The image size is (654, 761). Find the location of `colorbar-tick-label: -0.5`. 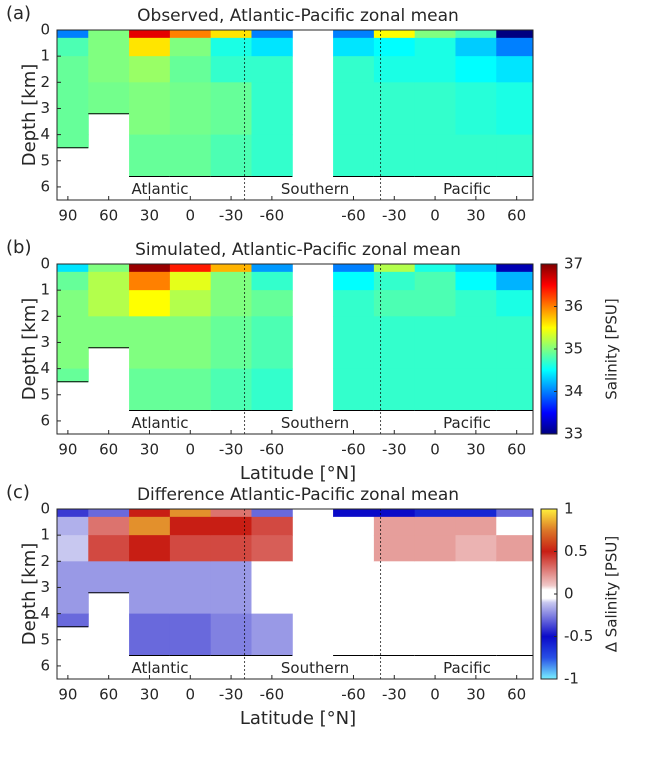

colorbar-tick-label: -0.5 is located at coordinates (578, 636).